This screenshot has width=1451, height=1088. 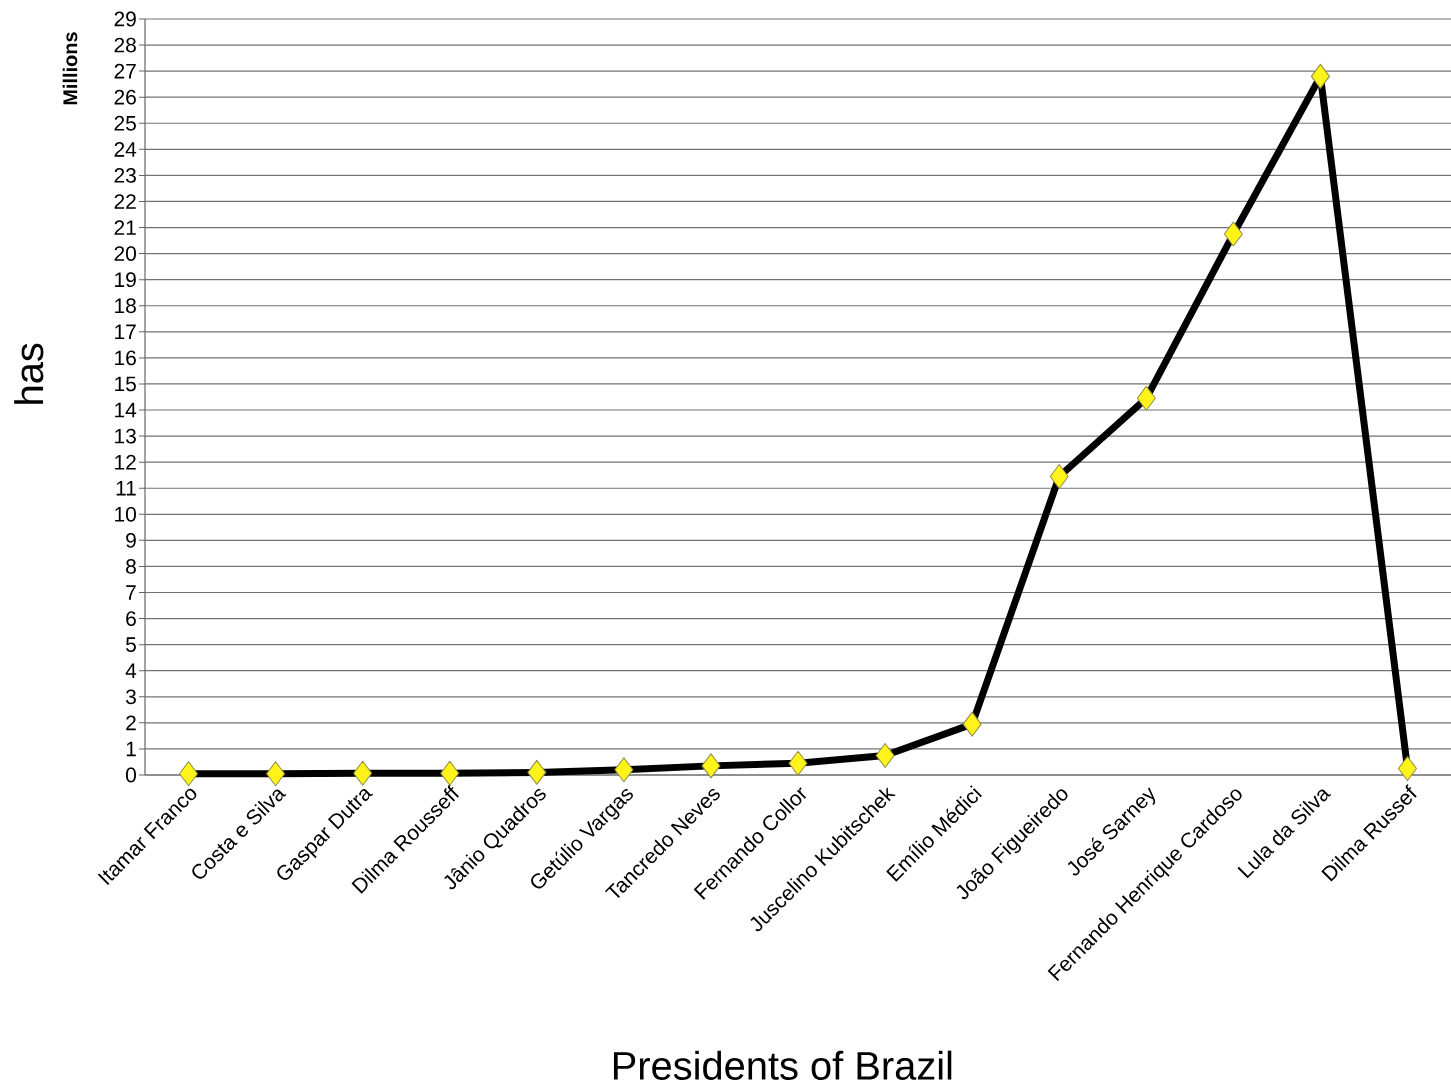 I want to click on y-tick-label: 14, so click(x=126, y=410).